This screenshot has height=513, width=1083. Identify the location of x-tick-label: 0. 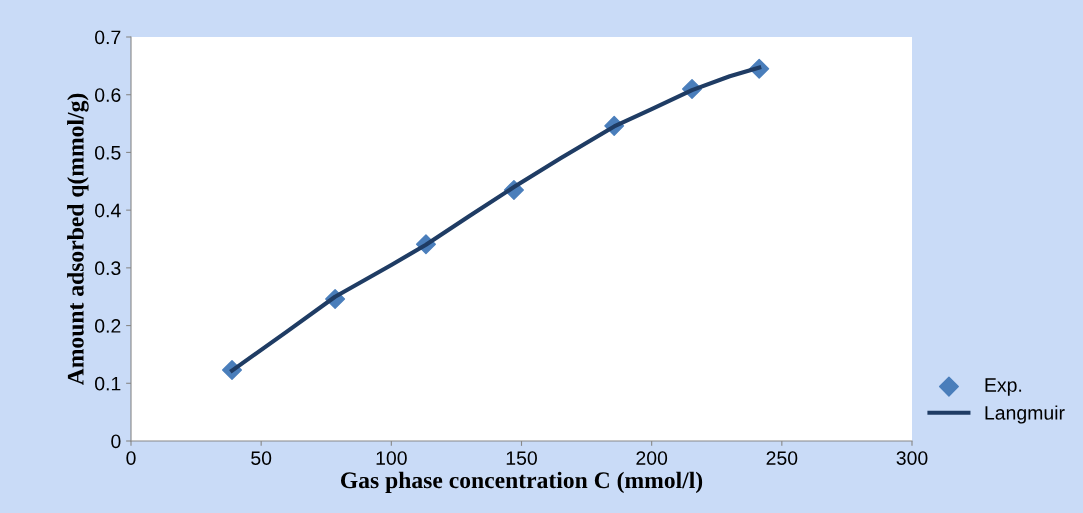
(131, 458).